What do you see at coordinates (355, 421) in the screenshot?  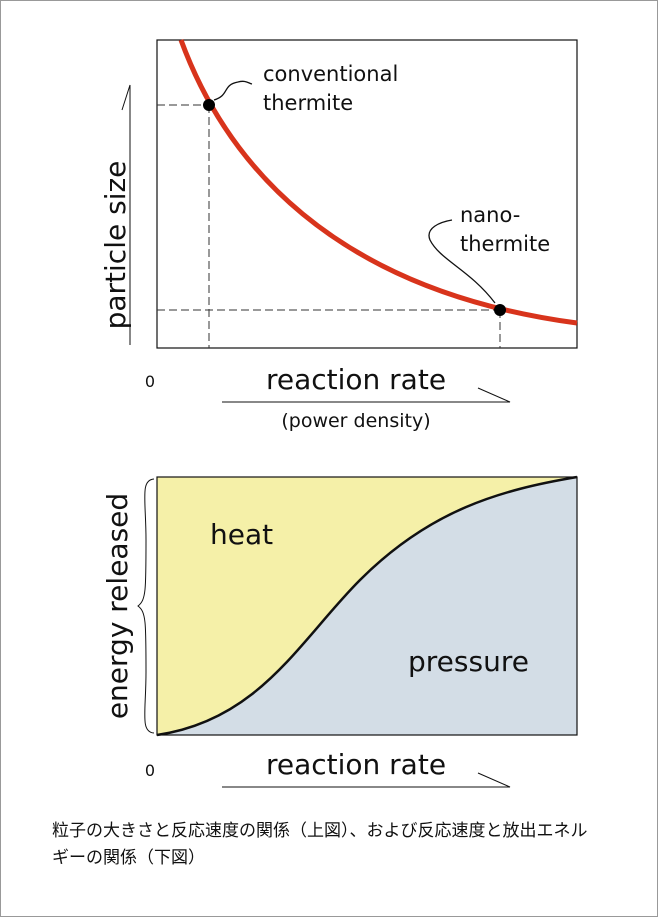 I see `x-axis-sublabel: (power density)` at bounding box center [355, 421].